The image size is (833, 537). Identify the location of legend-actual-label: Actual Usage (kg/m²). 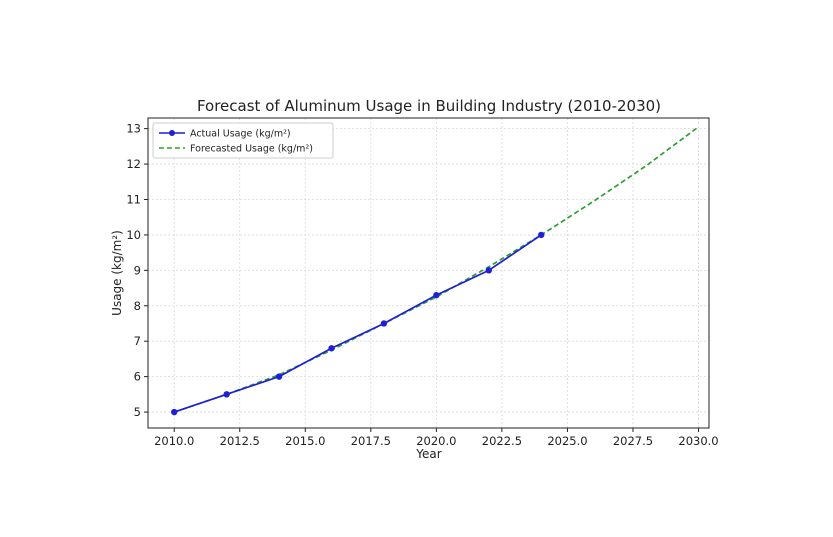
(240, 134).